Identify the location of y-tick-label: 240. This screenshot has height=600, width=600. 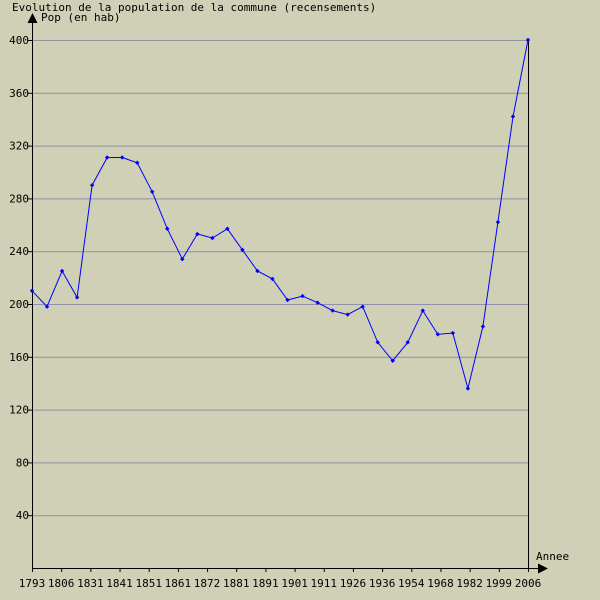
(19, 251).